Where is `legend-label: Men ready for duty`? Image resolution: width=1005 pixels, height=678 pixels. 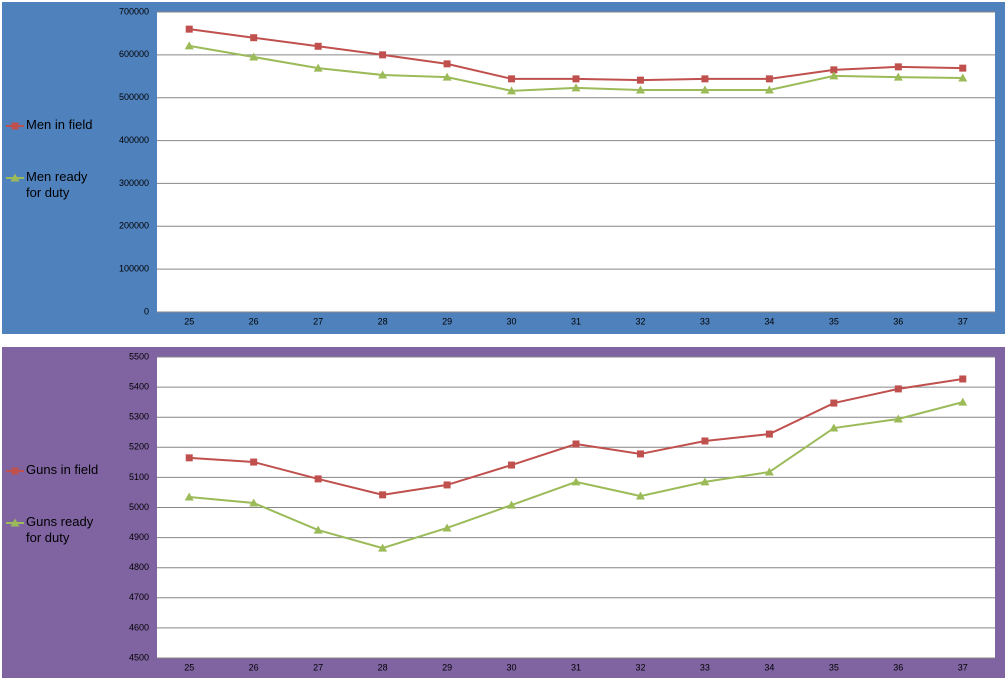 legend-label: Men ready for duty is located at coordinates (57, 184).